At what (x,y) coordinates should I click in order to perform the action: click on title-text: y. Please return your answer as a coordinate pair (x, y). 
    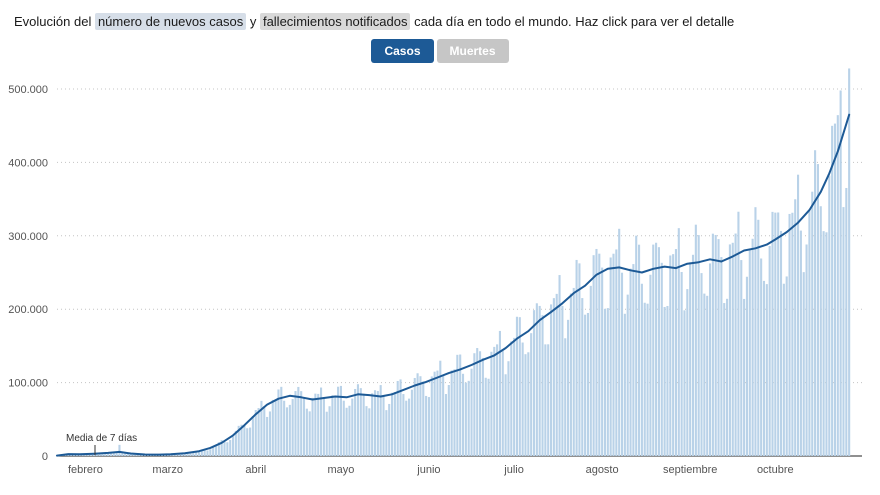
    Looking at the image, I should click on (253, 21).